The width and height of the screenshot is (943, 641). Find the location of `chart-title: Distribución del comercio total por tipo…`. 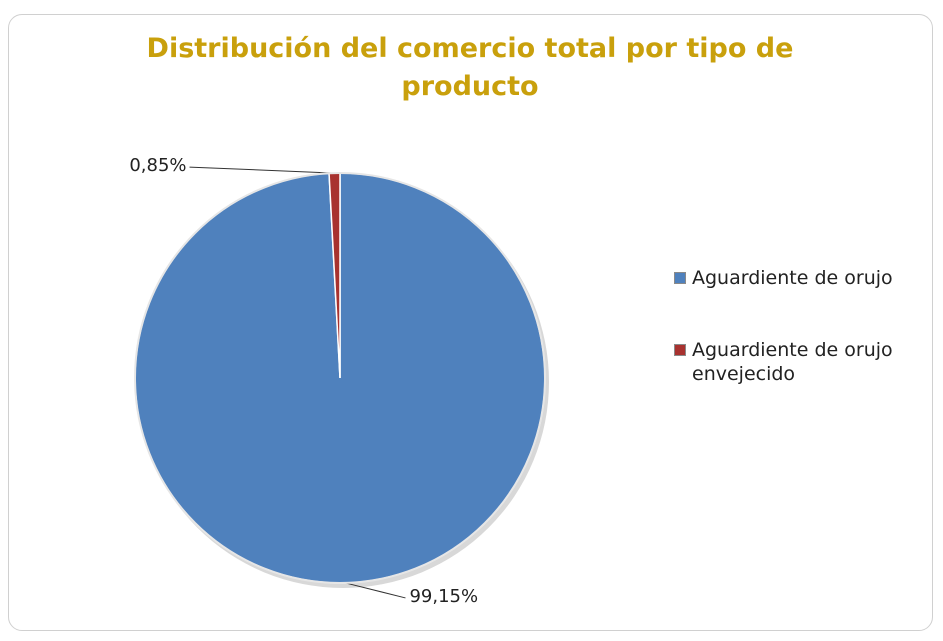

chart-title: Distribución del comercio total por tipo… is located at coordinates (470, 67).